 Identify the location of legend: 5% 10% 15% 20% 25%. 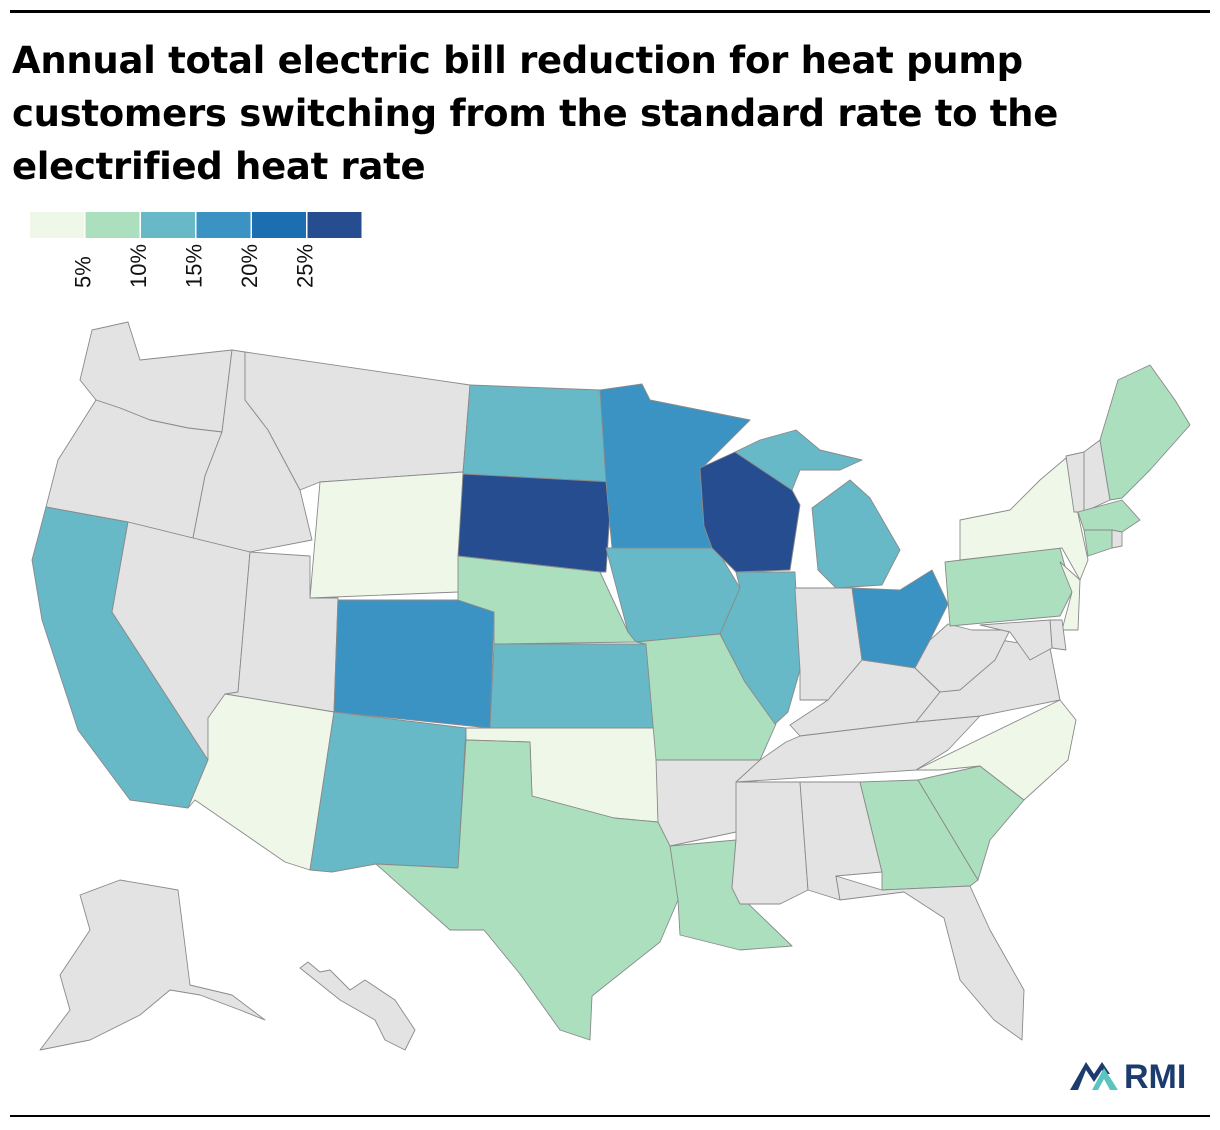
(196, 250).